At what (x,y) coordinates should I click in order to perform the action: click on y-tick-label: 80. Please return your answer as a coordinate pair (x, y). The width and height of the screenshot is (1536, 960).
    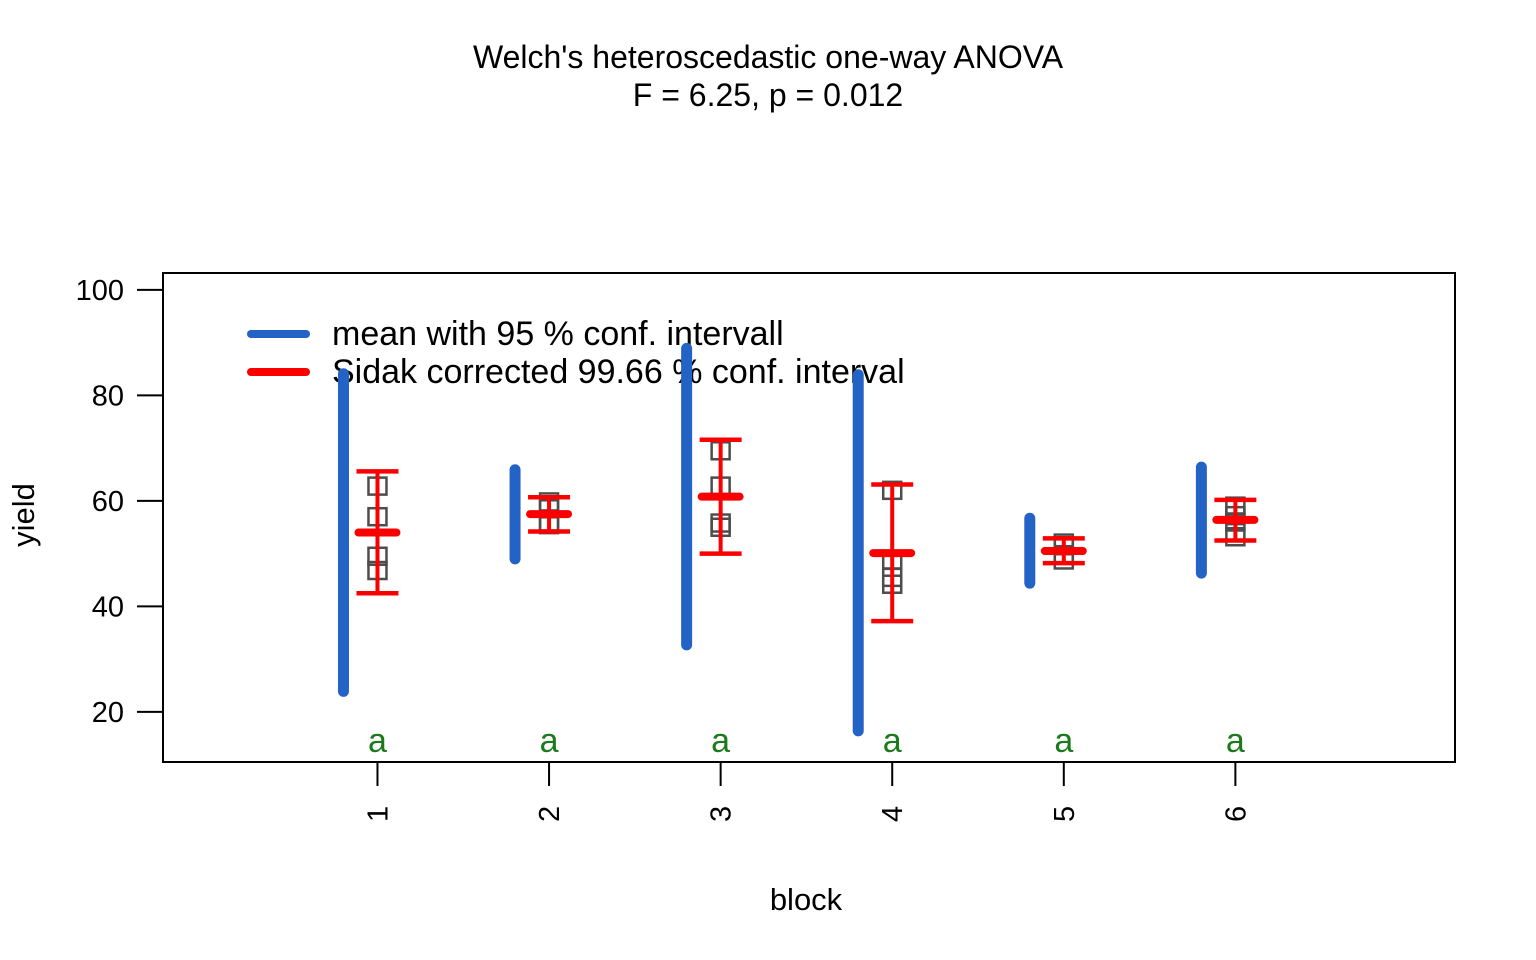
    Looking at the image, I should click on (108, 396).